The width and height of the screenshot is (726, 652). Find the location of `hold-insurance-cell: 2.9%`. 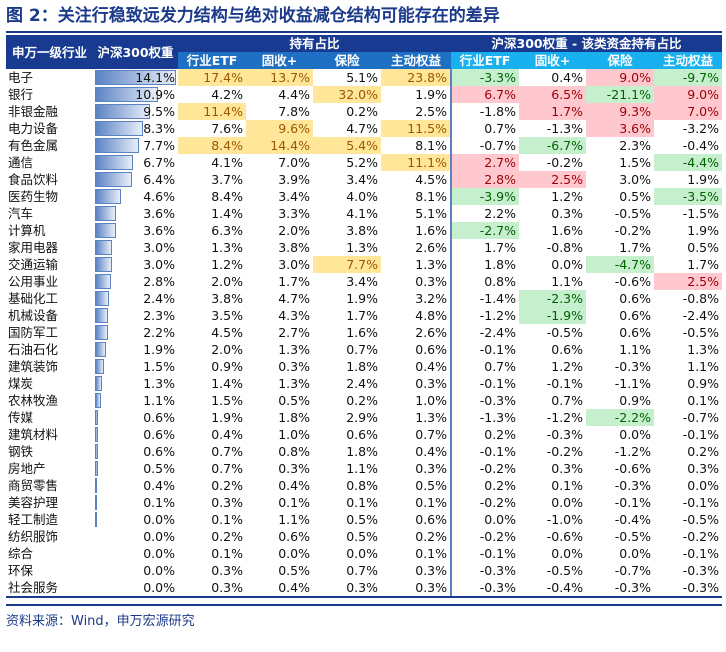

hold-insurance-cell: 2.9% is located at coordinates (362, 417).